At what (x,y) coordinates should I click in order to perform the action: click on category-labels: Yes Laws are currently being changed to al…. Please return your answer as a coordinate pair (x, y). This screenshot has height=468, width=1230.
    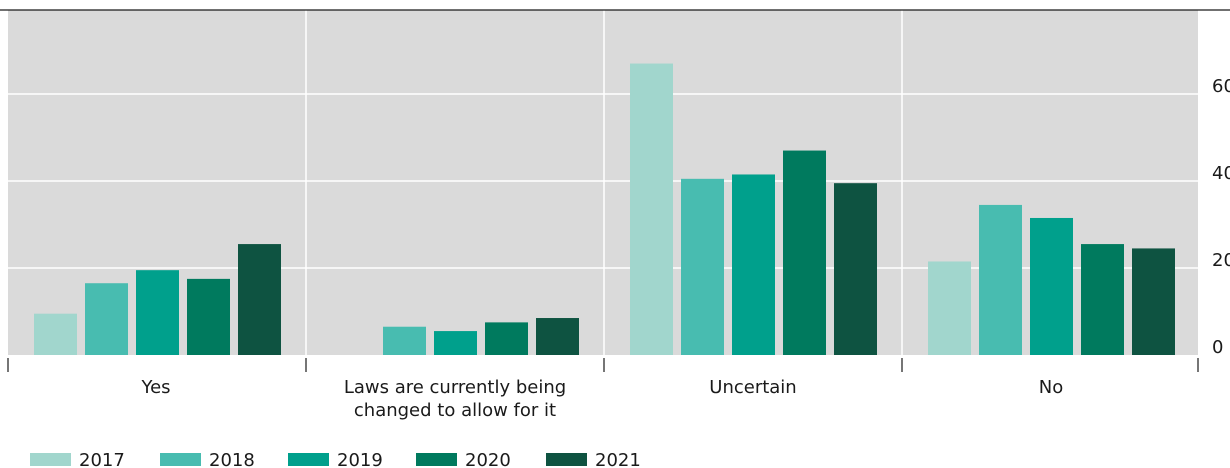
    Looking at the image, I should click on (601, 399).